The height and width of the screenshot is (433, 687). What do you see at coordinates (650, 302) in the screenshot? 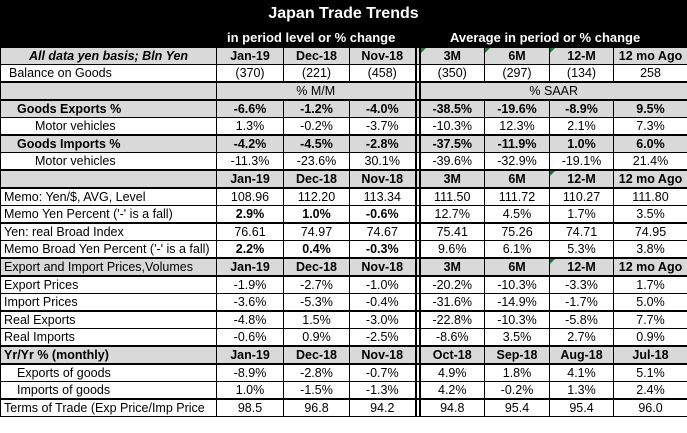
I see `cell: 5.0%` at bounding box center [650, 302].